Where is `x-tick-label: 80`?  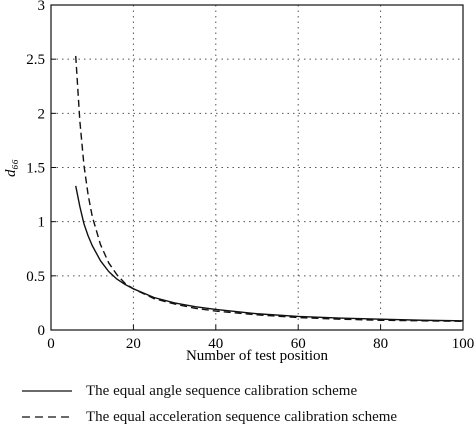 x-tick-label: 80 is located at coordinates (380, 344).